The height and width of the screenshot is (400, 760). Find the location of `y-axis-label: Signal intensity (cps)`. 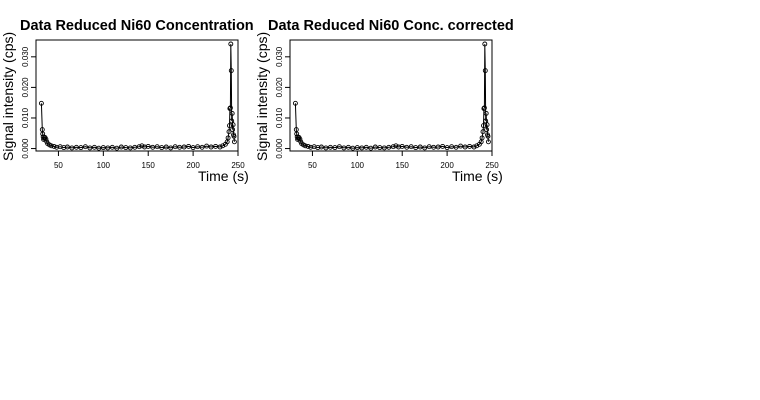

y-axis-label: Signal intensity (cps) is located at coordinates (262, 96).